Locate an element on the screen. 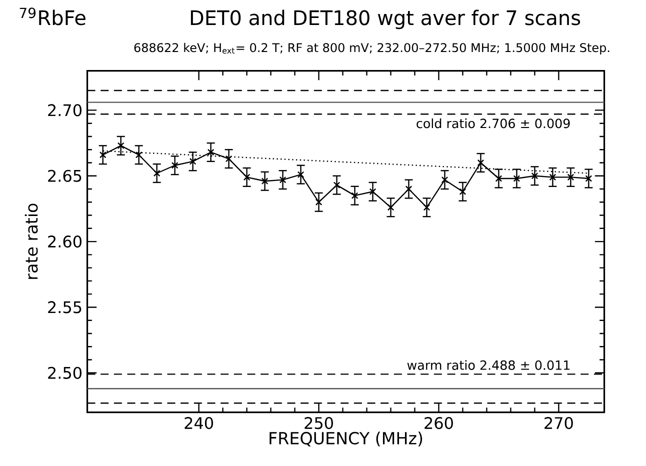  y-tick-label: 2.60 is located at coordinates (65, 241).